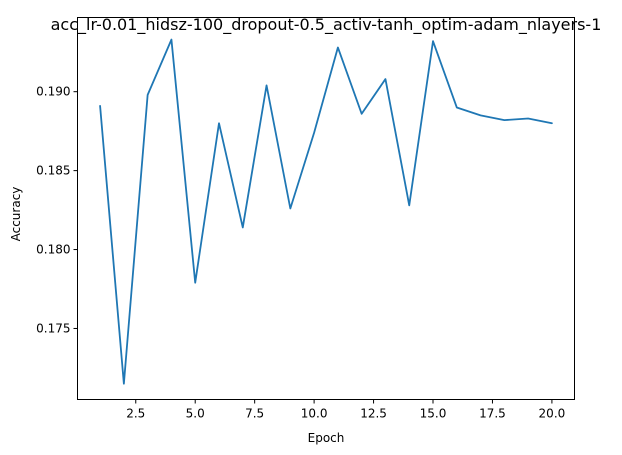 The image size is (622, 455). Describe the element at coordinates (16, 214) in the screenshot. I see `y-axis-label: Accuracy` at that location.